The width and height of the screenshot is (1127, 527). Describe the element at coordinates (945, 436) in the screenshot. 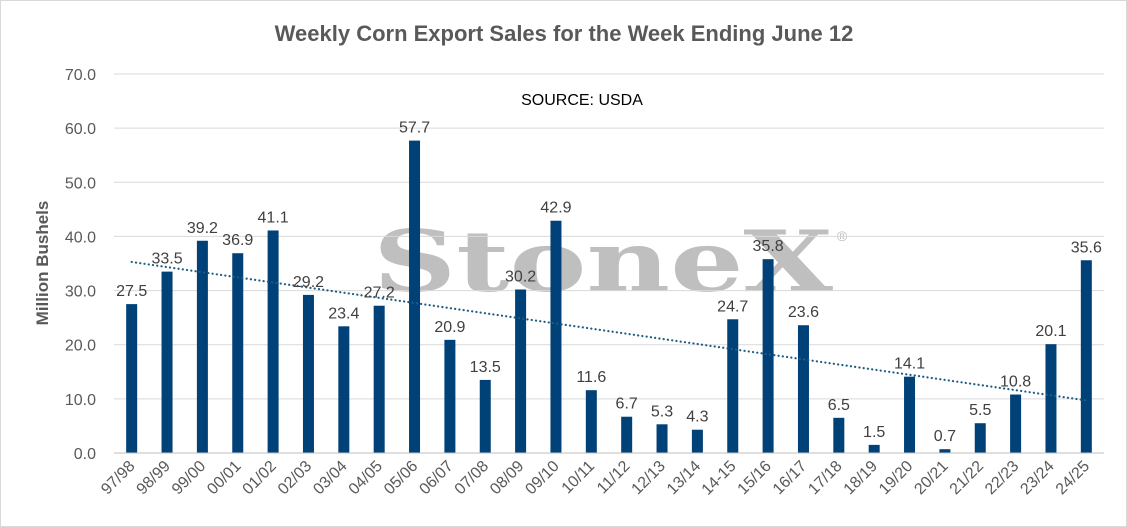

I see `data-label: 0.7` at that location.